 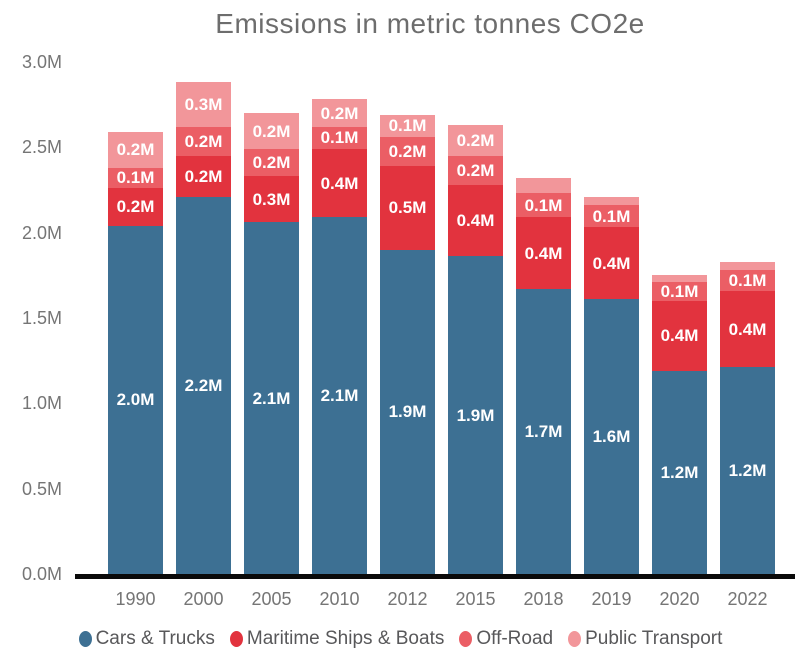 I want to click on bar-segment-public-transport-1990: 0.2M, so click(x=135, y=149).